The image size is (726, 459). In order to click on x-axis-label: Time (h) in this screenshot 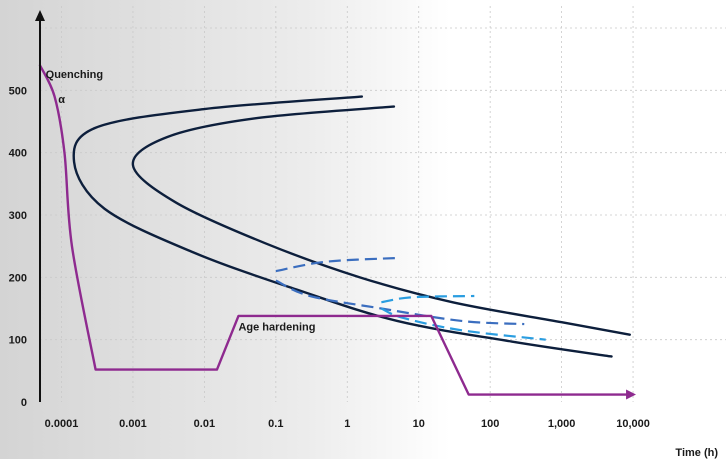, I will do `click(696, 453)`.